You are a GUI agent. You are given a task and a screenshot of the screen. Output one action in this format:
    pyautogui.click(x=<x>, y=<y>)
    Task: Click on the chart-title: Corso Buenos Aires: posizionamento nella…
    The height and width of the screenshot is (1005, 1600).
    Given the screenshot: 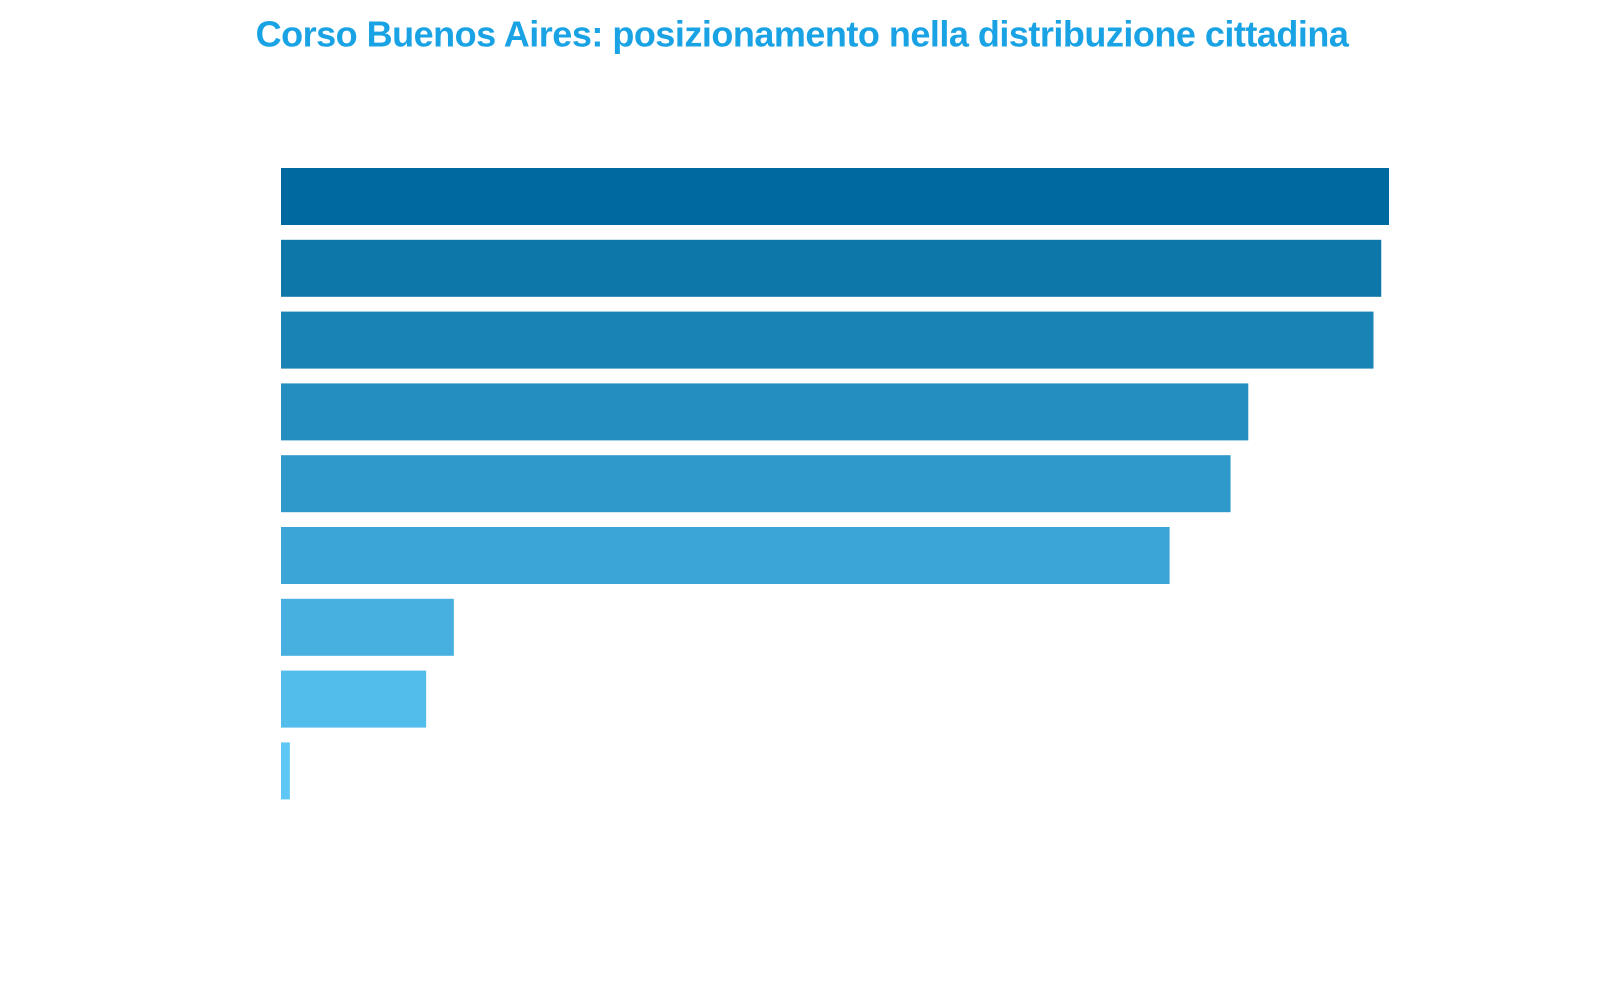 What is the action you would take?
    pyautogui.click(x=803, y=34)
    